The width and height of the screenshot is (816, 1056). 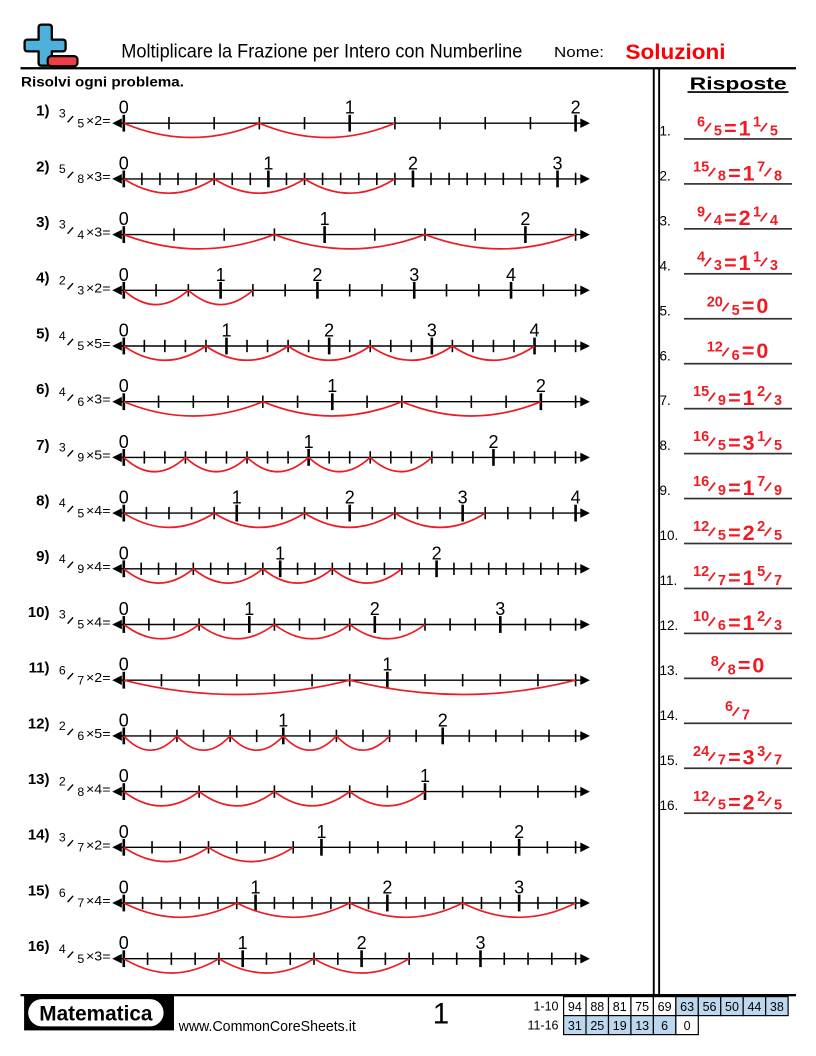 What do you see at coordinates (701, 752) in the screenshot?
I see `svg-text: 24` at bounding box center [701, 752].